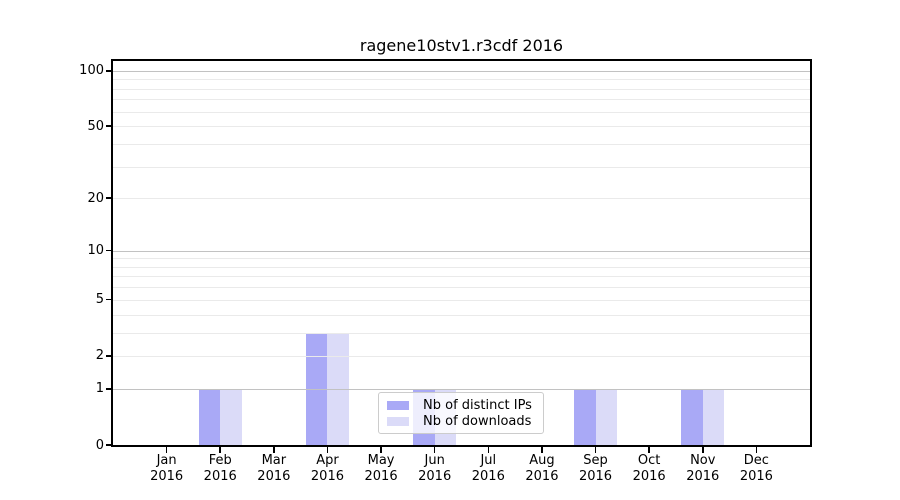 This screenshot has width=900, height=500. Describe the element at coordinates (231, 416) in the screenshot. I see `bar-downloads-feb` at that location.